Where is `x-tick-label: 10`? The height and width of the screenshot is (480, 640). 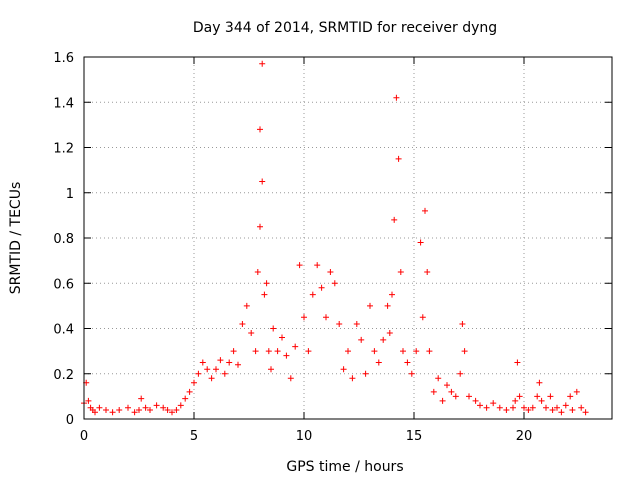 x-tick-label: 10 is located at coordinates (304, 436).